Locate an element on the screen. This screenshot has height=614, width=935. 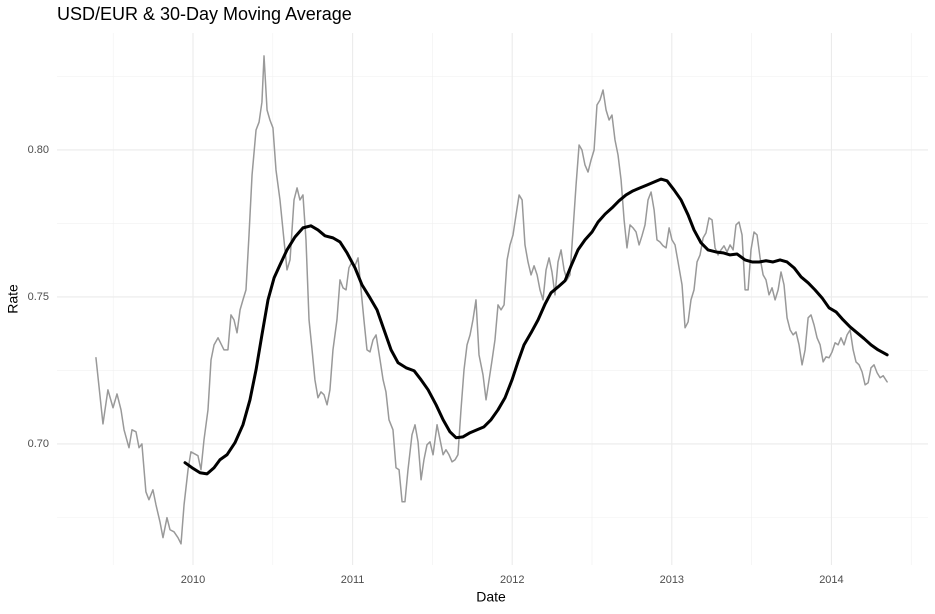
x-tick-label: 2012 is located at coordinates (512, 580).